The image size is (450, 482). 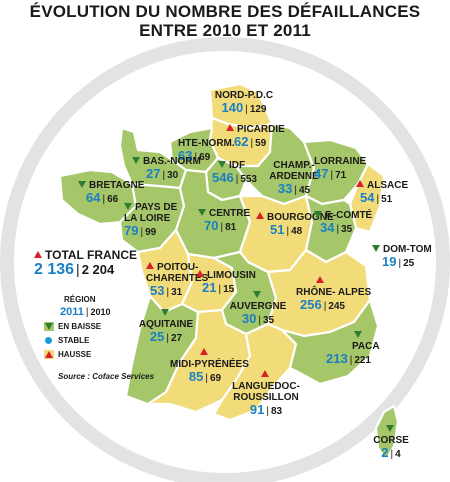 What do you see at coordinates (244, 95) in the screenshot?
I see `region-name: NORD-P.D.C` at bounding box center [244, 95].